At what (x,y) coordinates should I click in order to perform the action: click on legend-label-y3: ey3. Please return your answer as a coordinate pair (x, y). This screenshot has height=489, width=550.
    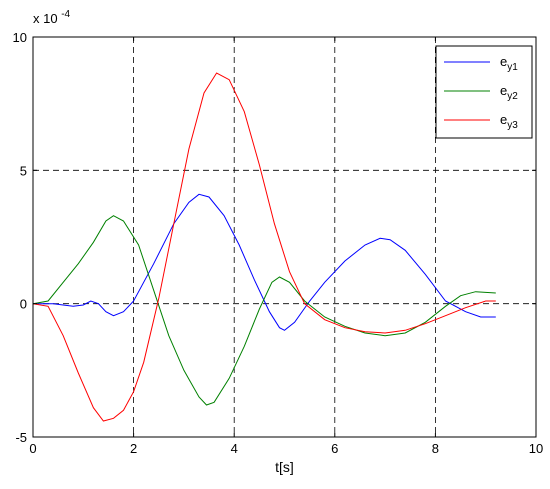
    Looking at the image, I should click on (509, 121).